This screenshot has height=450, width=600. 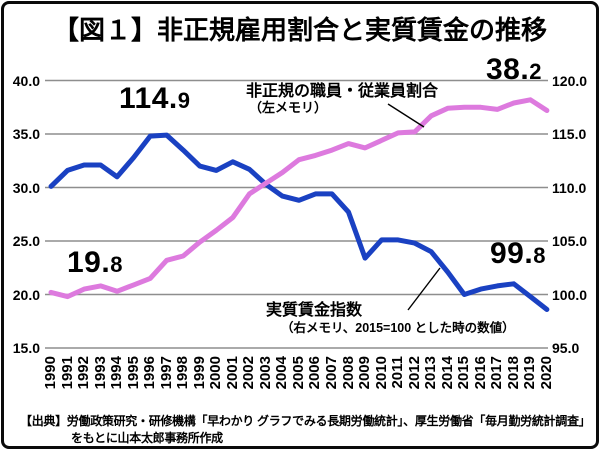 What do you see at coordinates (298, 373) in the screenshot?
I see `x-axis-year-label: 2005` at bounding box center [298, 373].